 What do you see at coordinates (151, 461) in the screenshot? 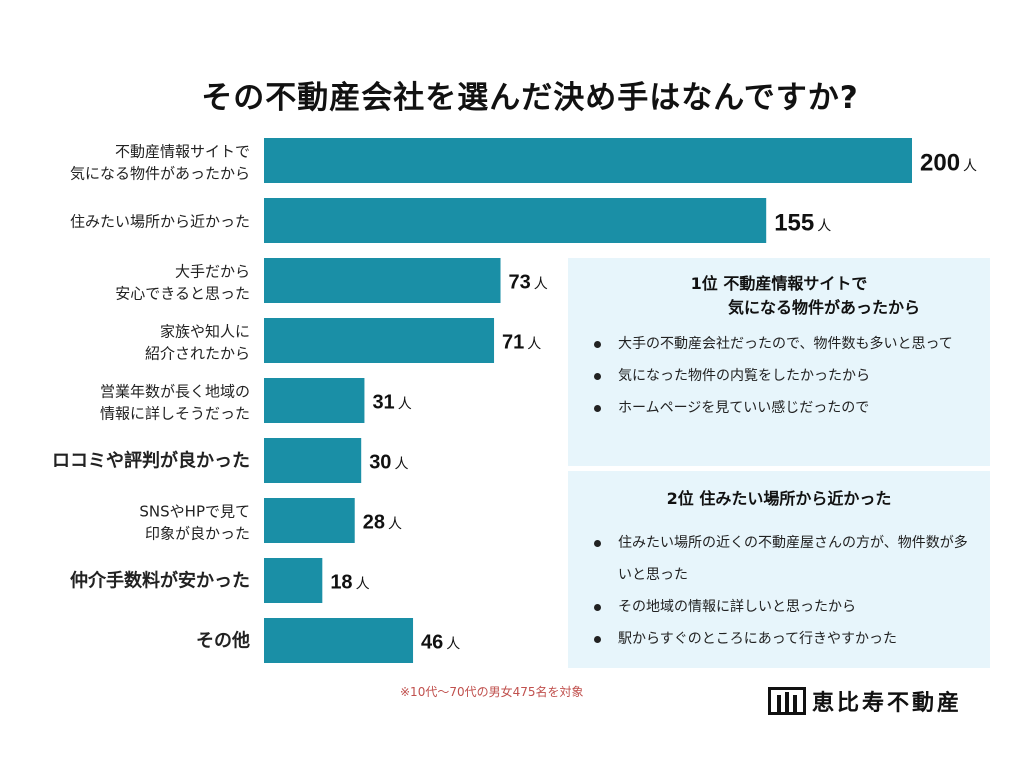
I see `category-label-5: ロコミや評判が良かった` at bounding box center [151, 461].